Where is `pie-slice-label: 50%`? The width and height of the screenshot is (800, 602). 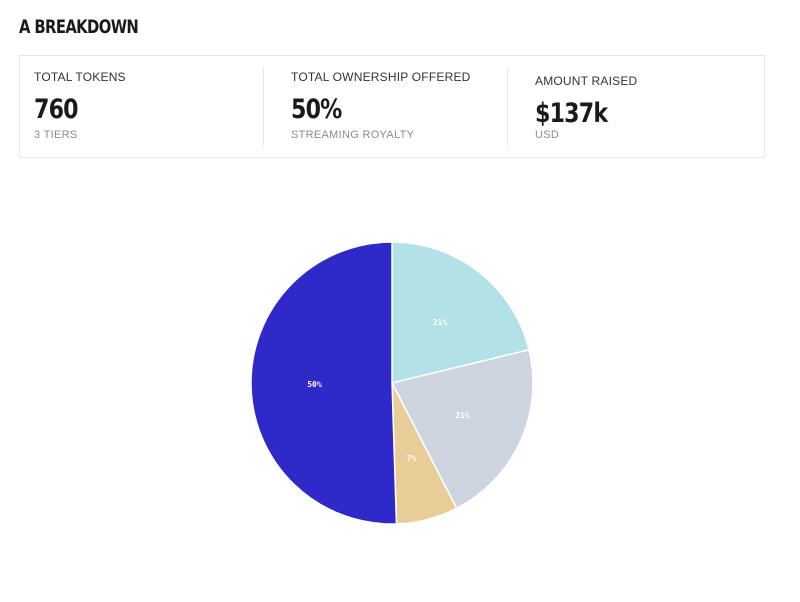
pie-slice-label: 50% is located at coordinates (314, 384).